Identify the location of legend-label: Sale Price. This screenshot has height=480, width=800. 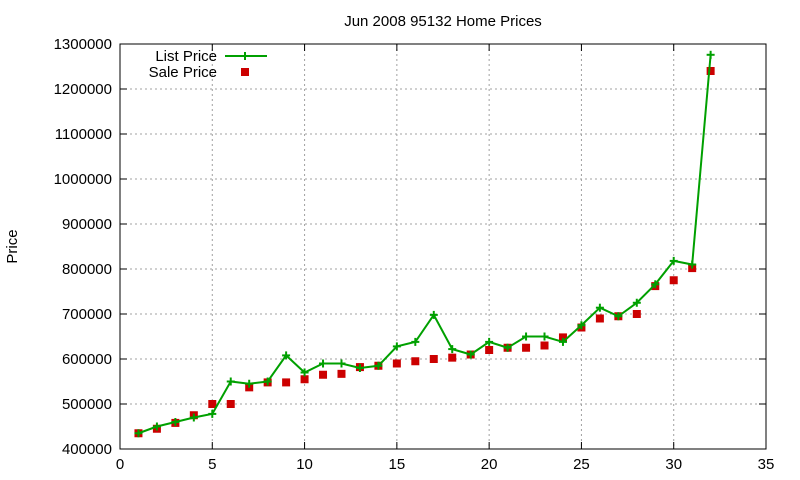
(183, 72).